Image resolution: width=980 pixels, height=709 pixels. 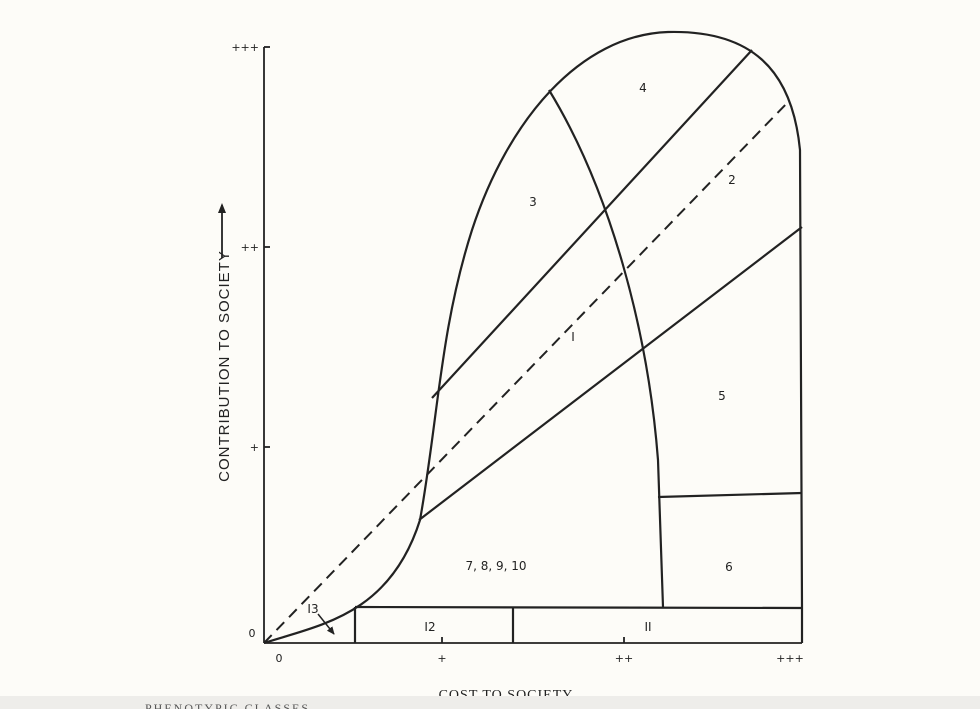 What do you see at coordinates (578, 607) in the screenshot?
I see `strip-top-line` at bounding box center [578, 607].